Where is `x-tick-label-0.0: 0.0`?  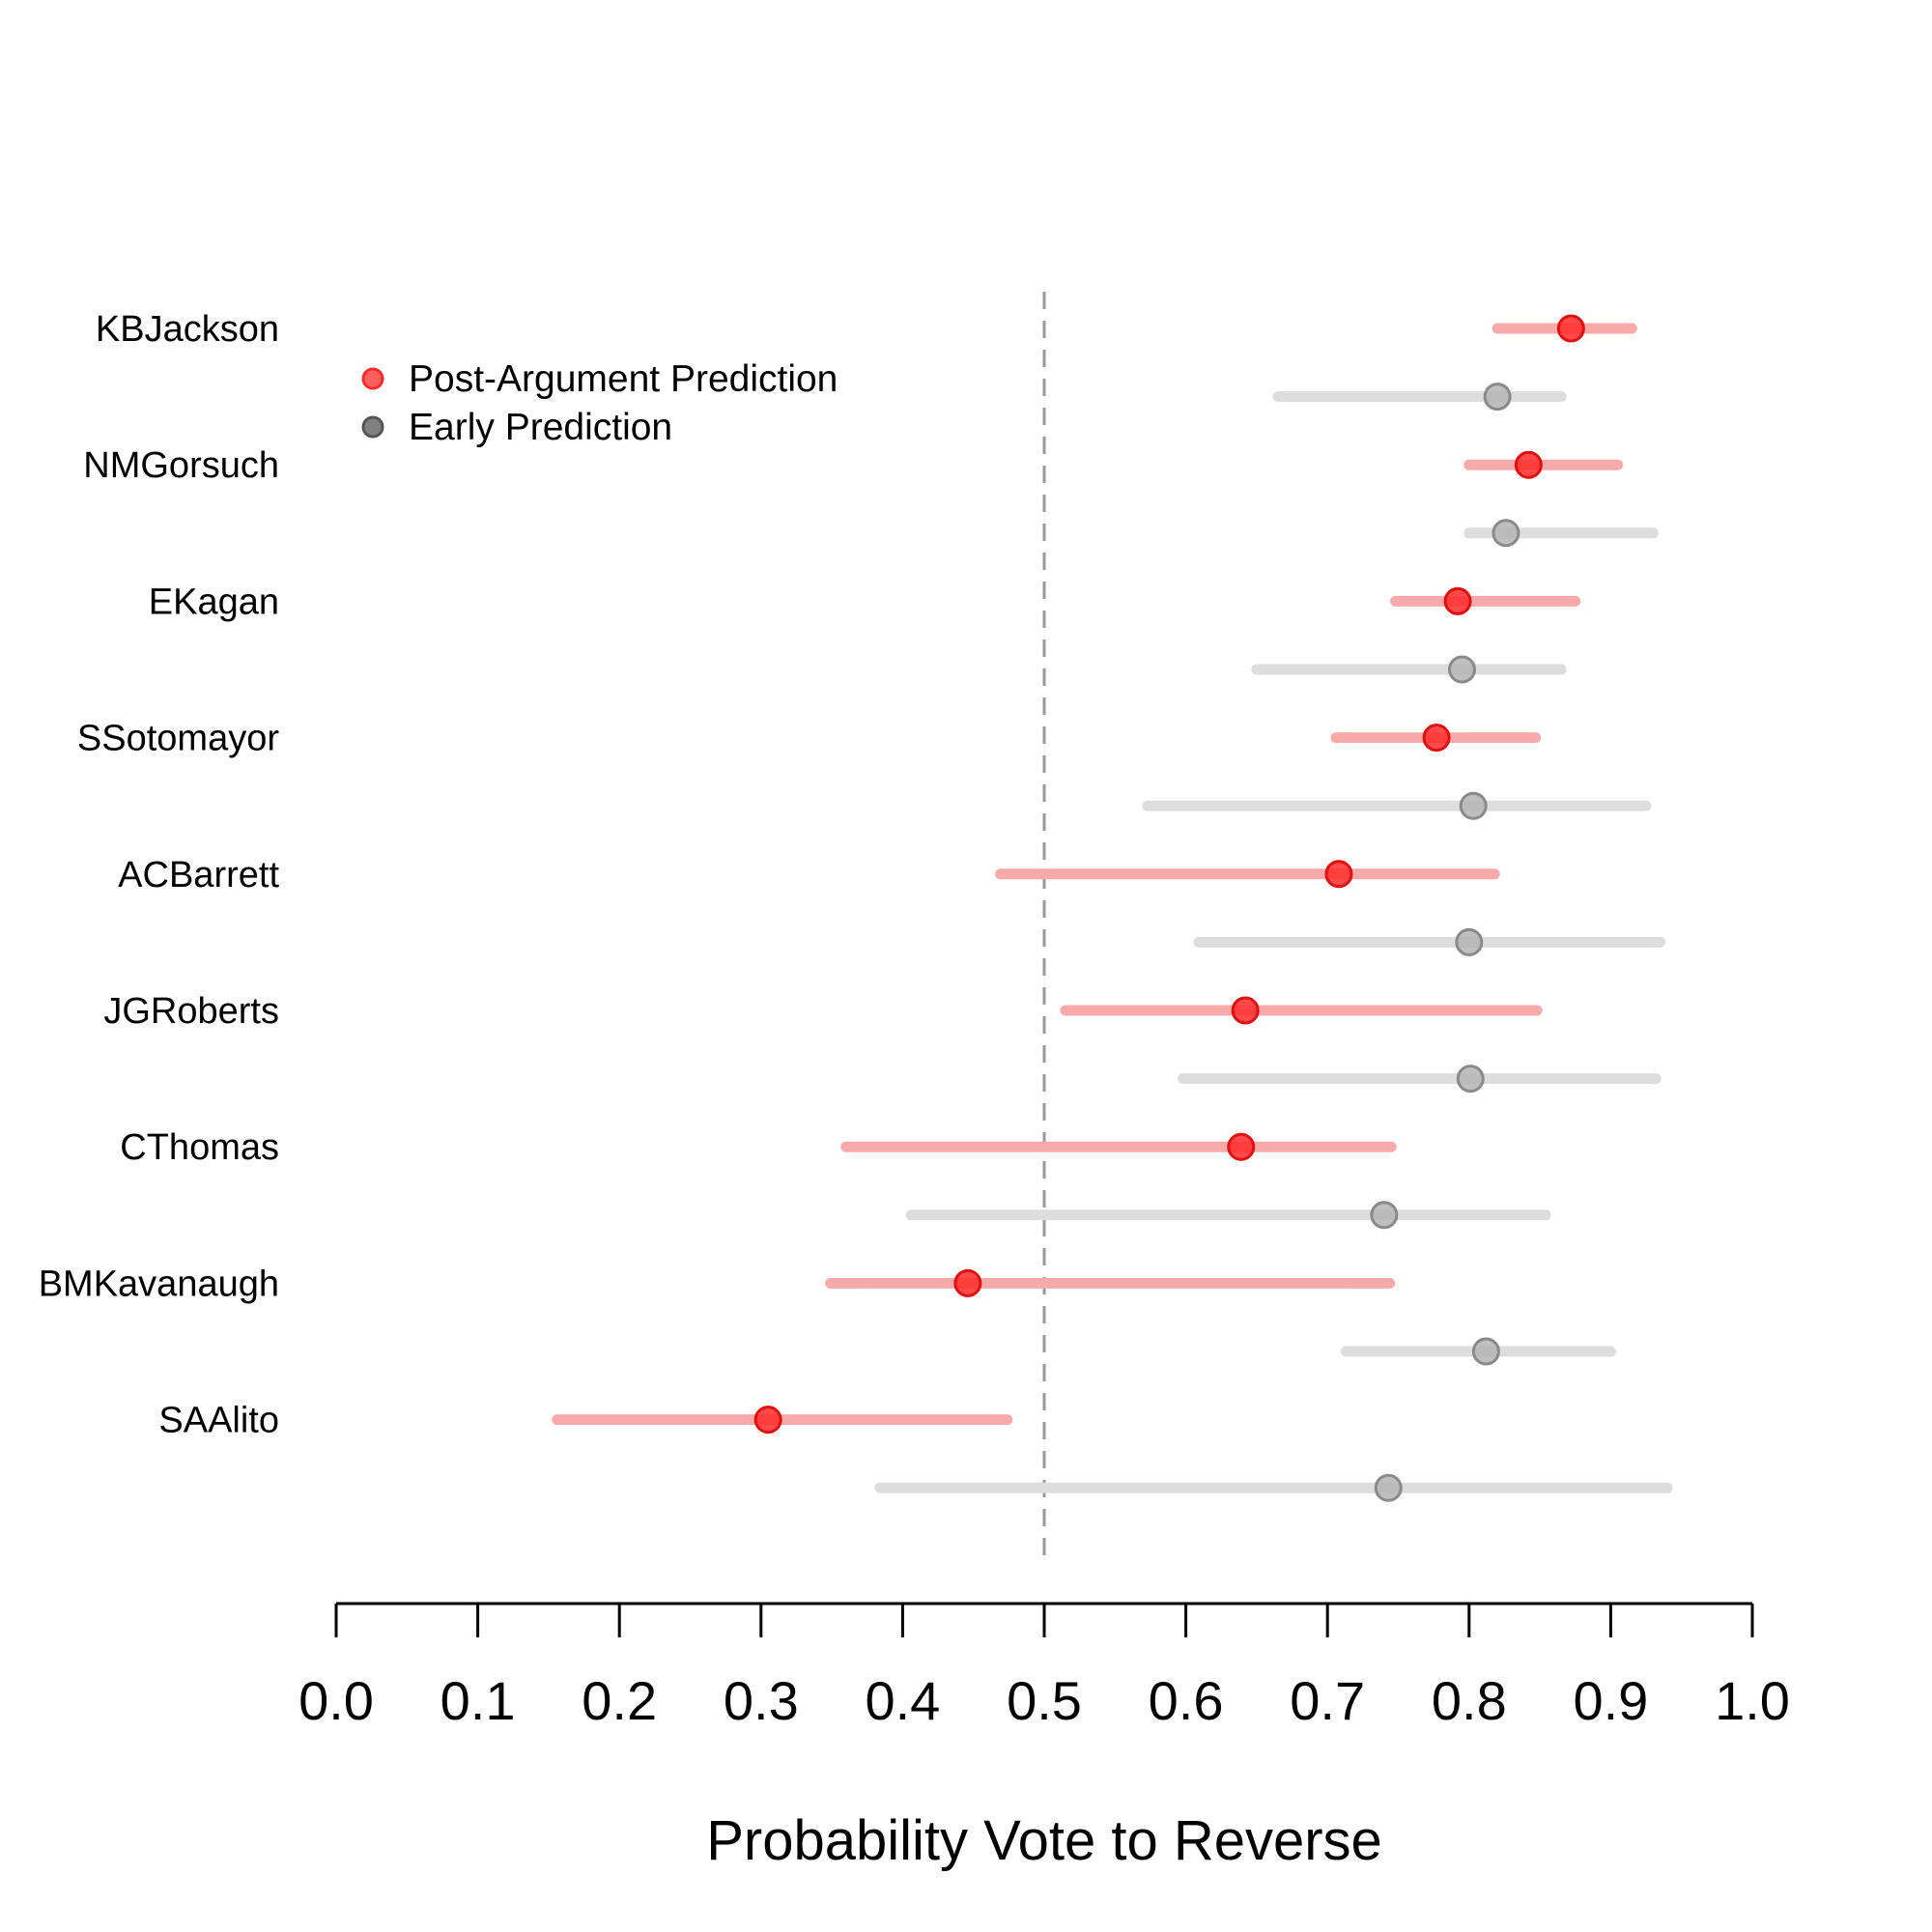 x-tick-label-0.0: 0.0 is located at coordinates (336, 1700).